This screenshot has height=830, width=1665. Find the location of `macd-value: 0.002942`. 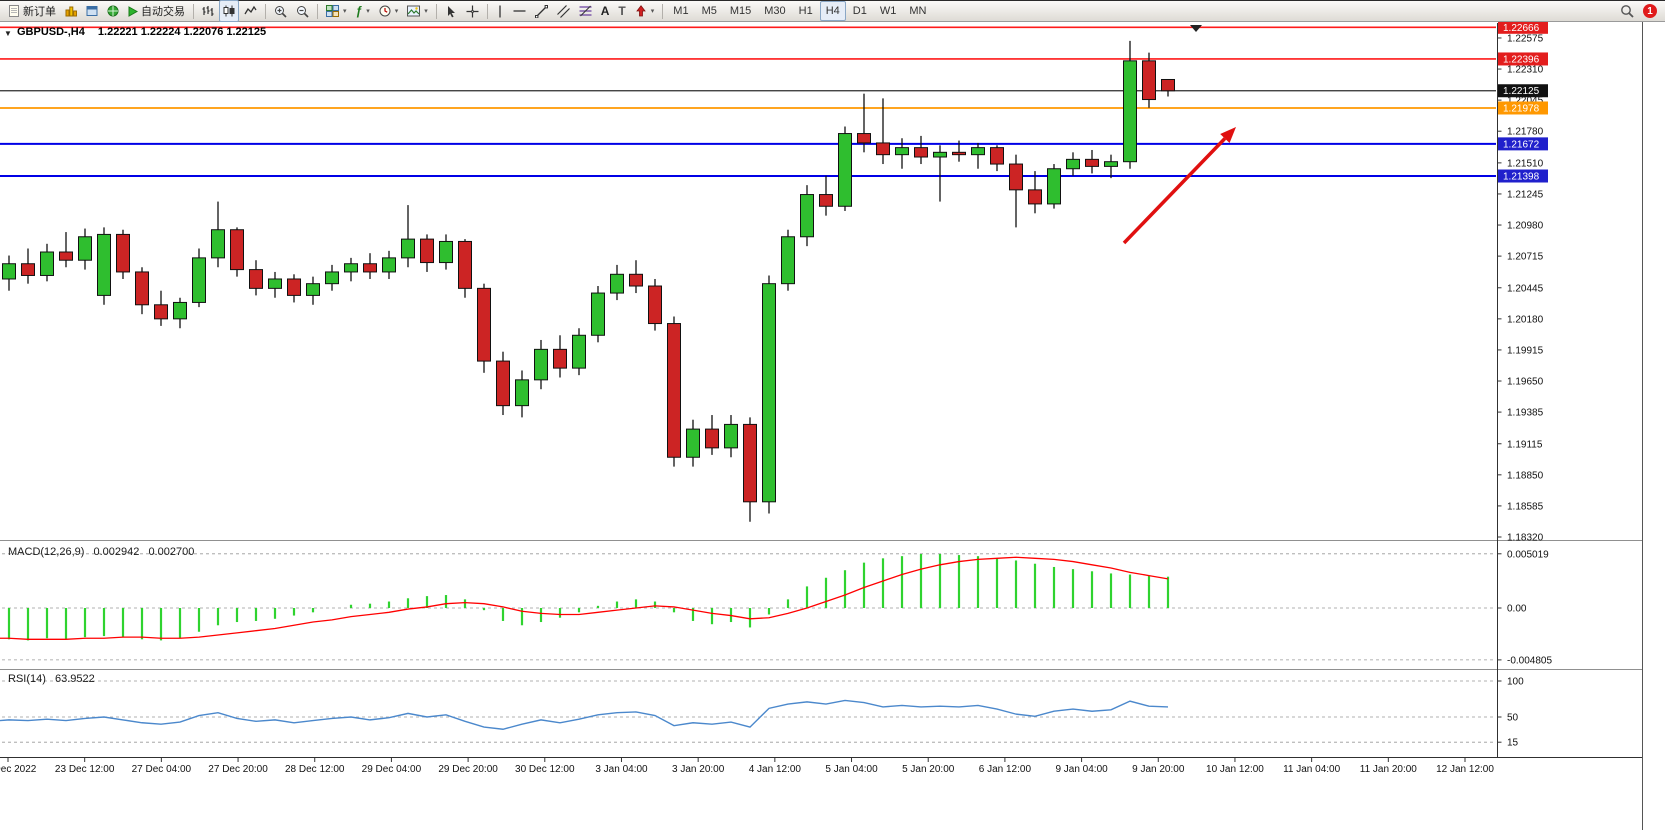

macd-value: 0.002942 is located at coordinates (116, 552).